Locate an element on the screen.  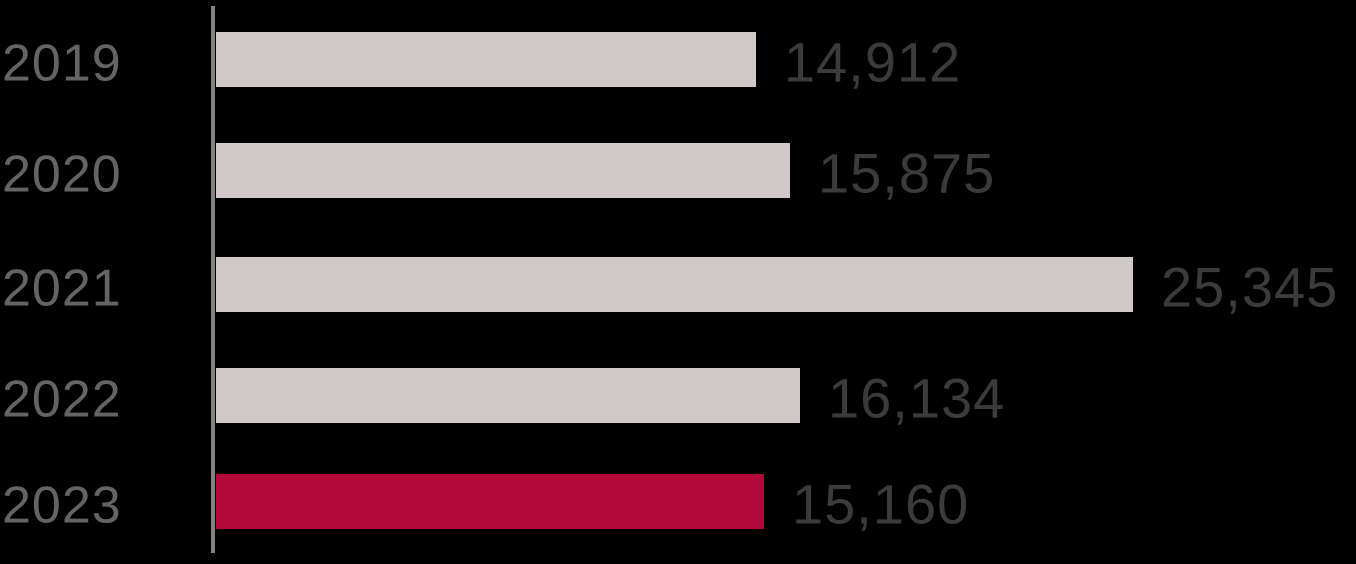
bar-row: 2019 14,912 is located at coordinates (678, 61).